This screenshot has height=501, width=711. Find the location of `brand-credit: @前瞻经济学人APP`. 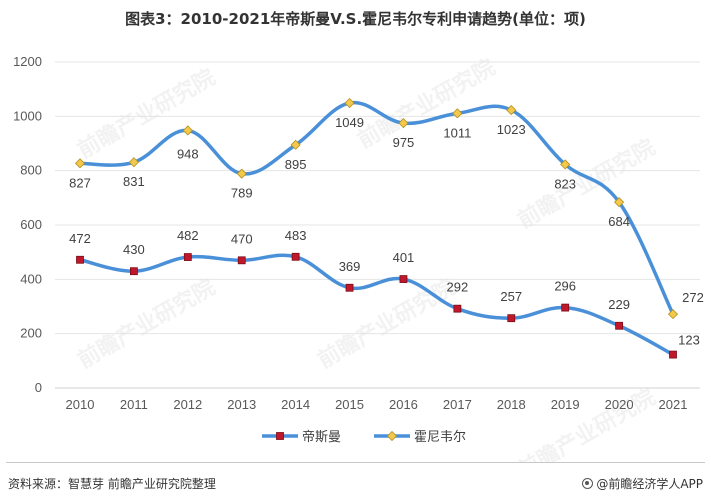

brand-credit: @前瞻经济学人APP is located at coordinates (642, 483).